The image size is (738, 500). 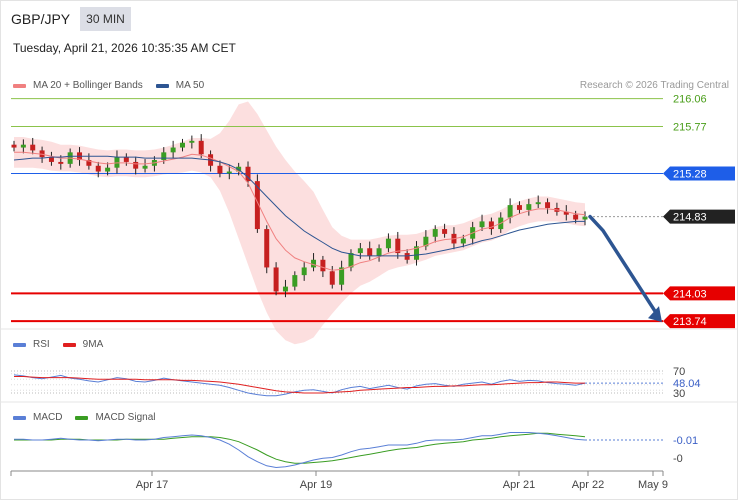 What do you see at coordinates (124, 48) in the screenshot?
I see `timestamp: Tuesday, April 21, 2026 10:35:35 AM CET` at bounding box center [124, 48].